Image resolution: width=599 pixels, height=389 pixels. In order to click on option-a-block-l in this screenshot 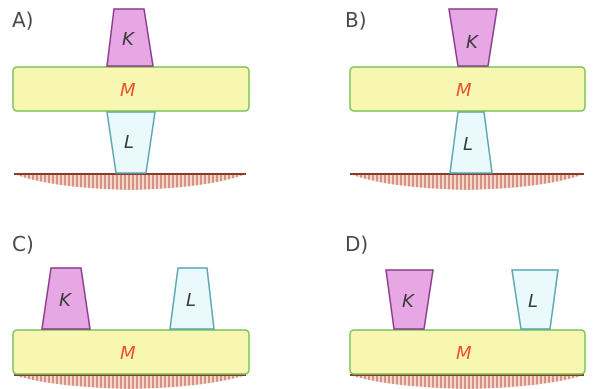, I will do `click(131, 142)`.